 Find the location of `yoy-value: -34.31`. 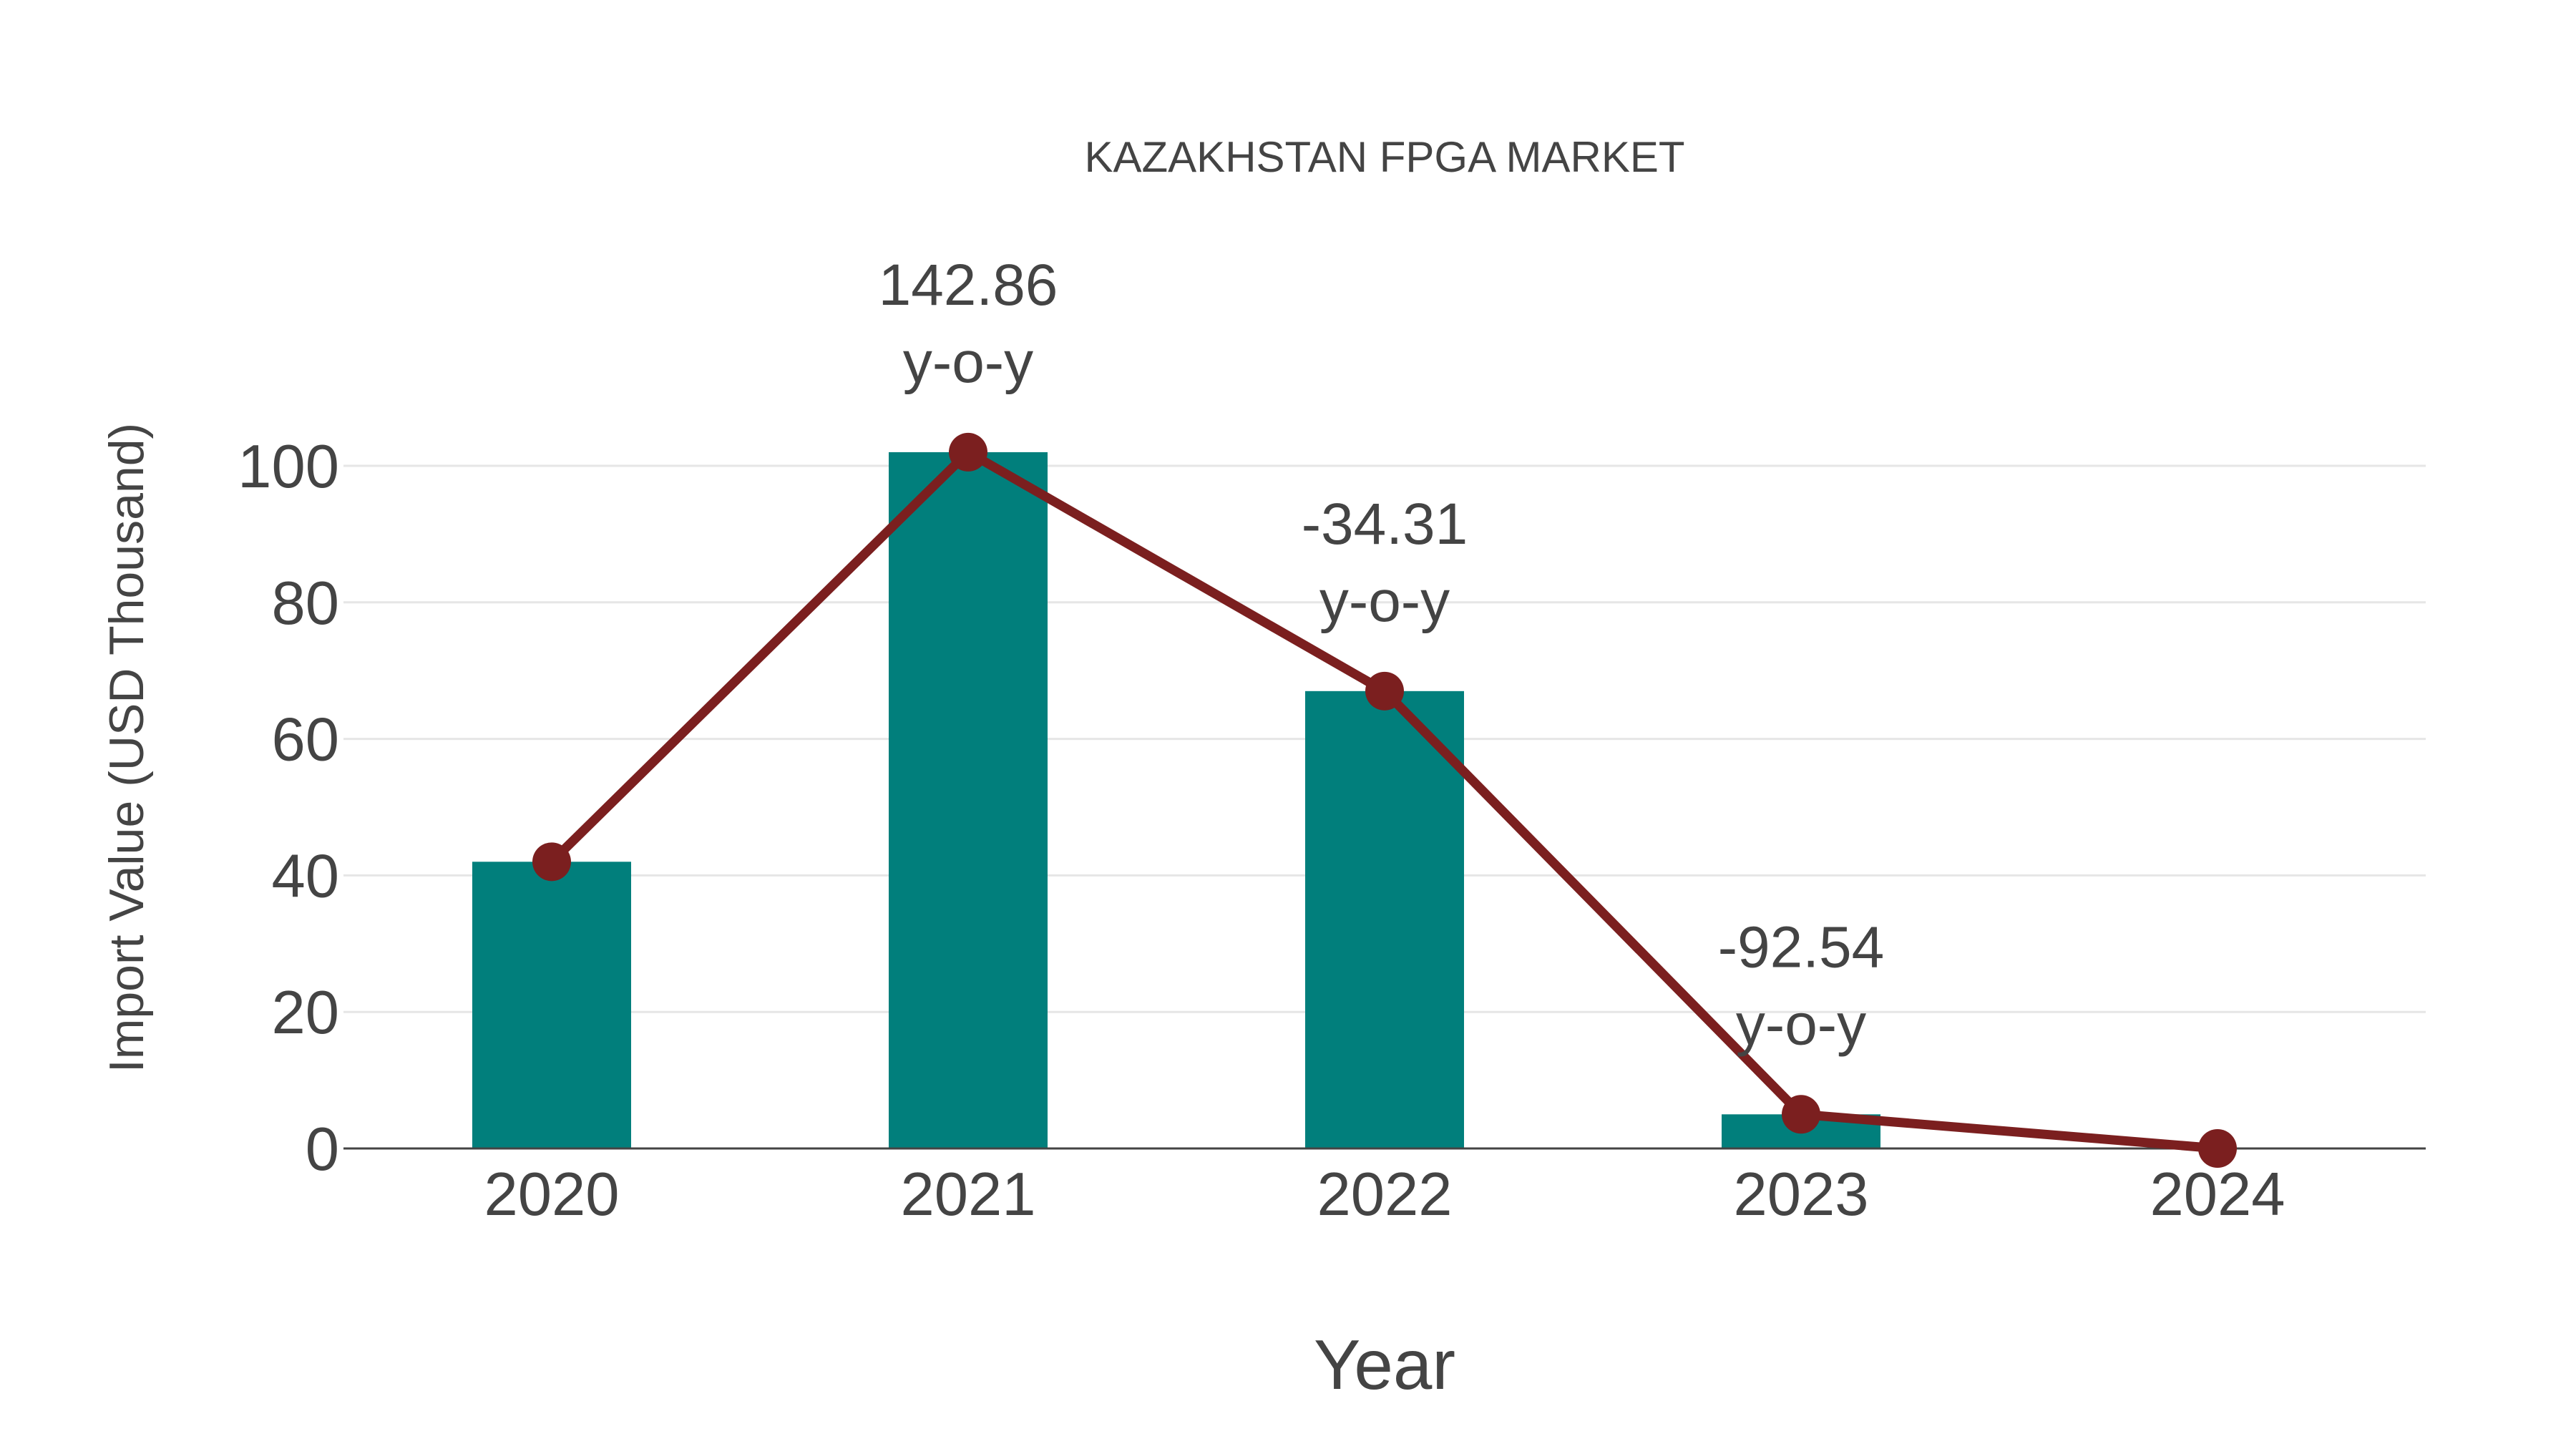

yoy-value: -34.31 is located at coordinates (1385, 524).